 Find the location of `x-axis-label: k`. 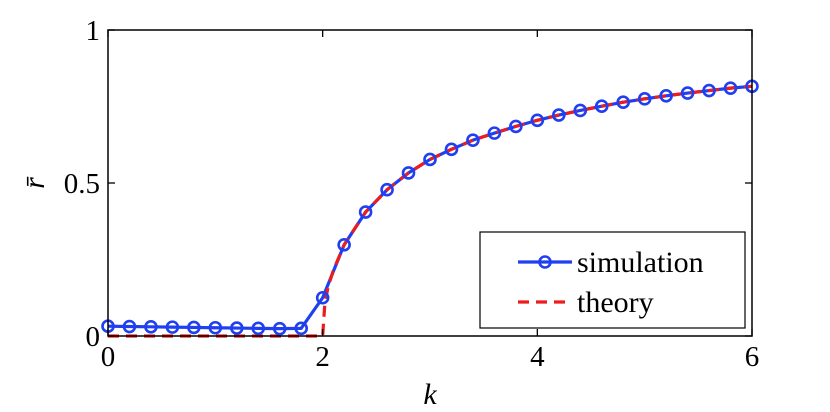

x-axis-label: k is located at coordinates (430, 394).